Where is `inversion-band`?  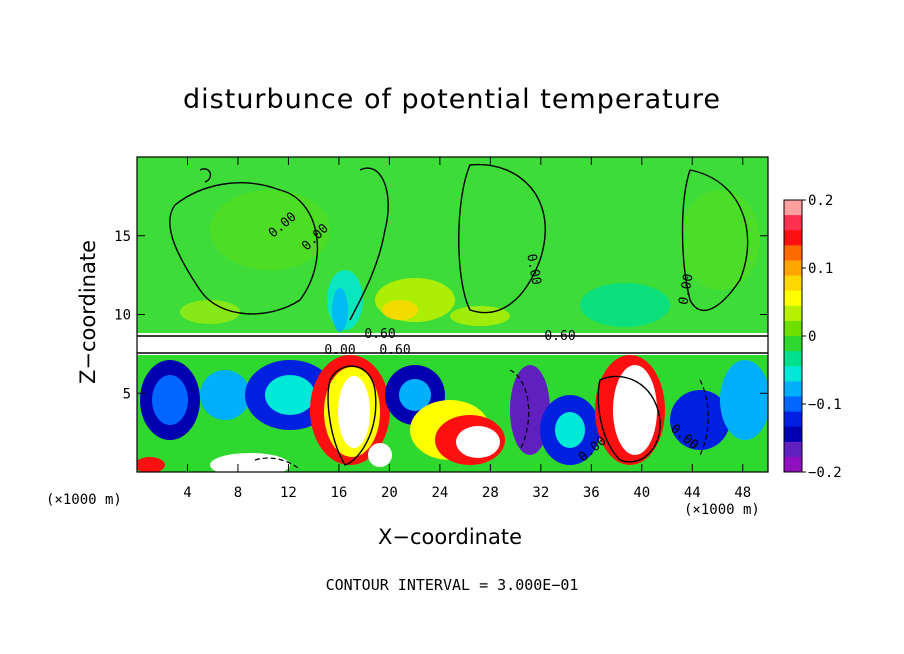 inversion-band is located at coordinates (452, 344).